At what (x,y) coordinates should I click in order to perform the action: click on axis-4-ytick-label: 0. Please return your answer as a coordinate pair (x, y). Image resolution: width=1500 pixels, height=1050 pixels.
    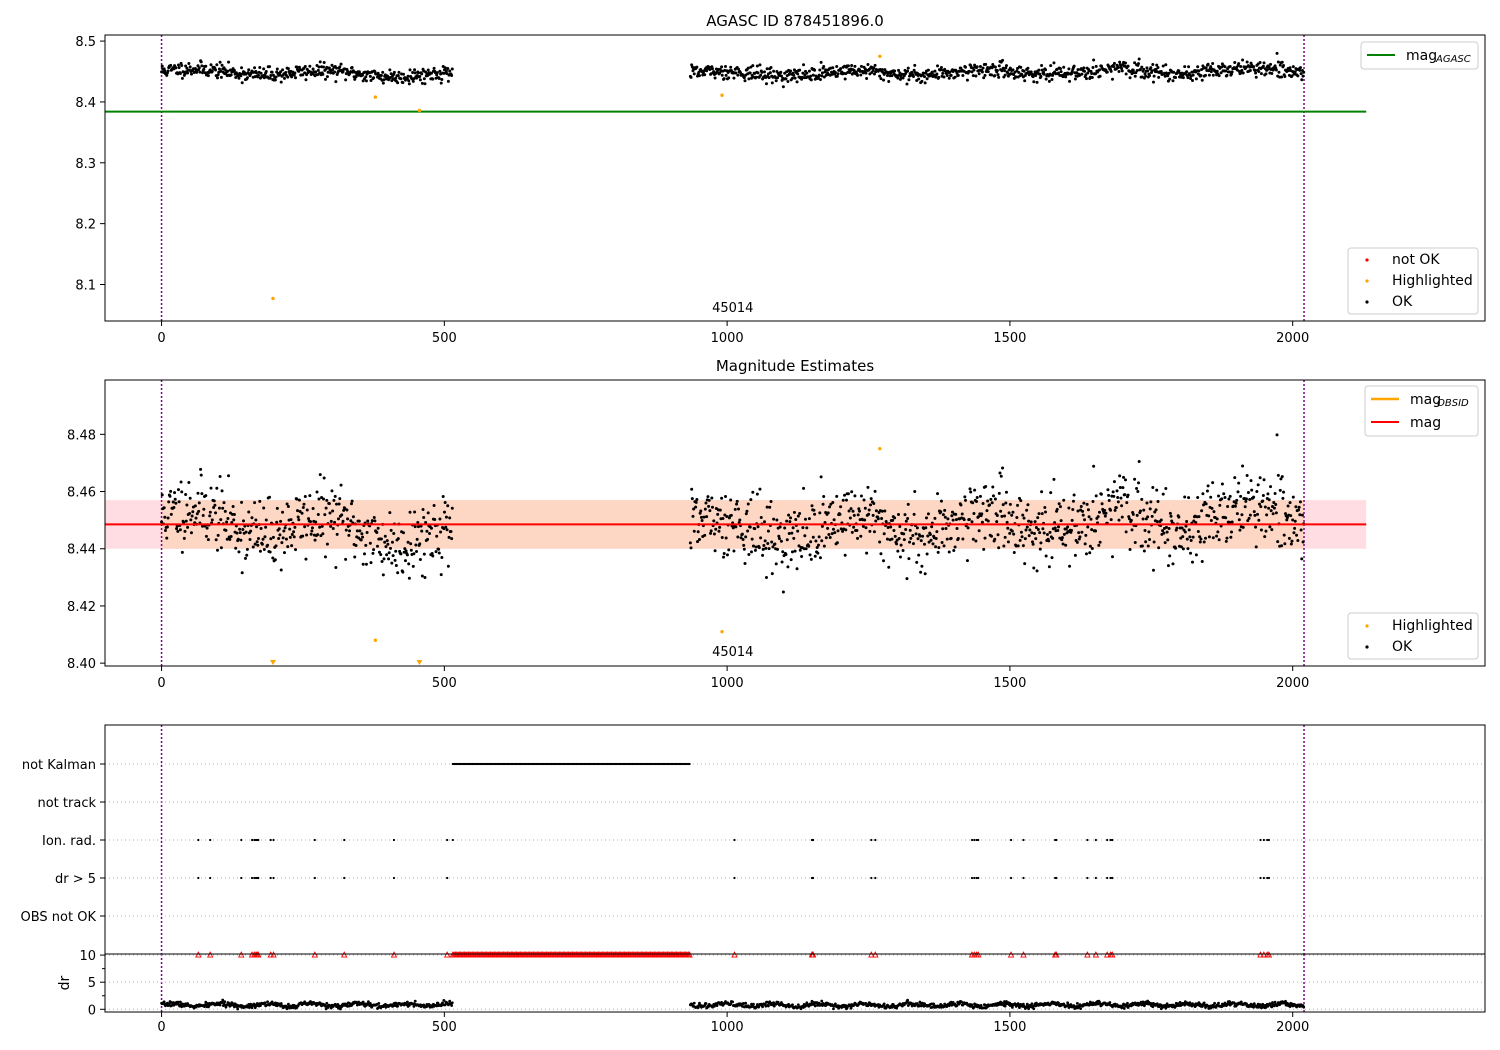
    Looking at the image, I should click on (92, 1010).